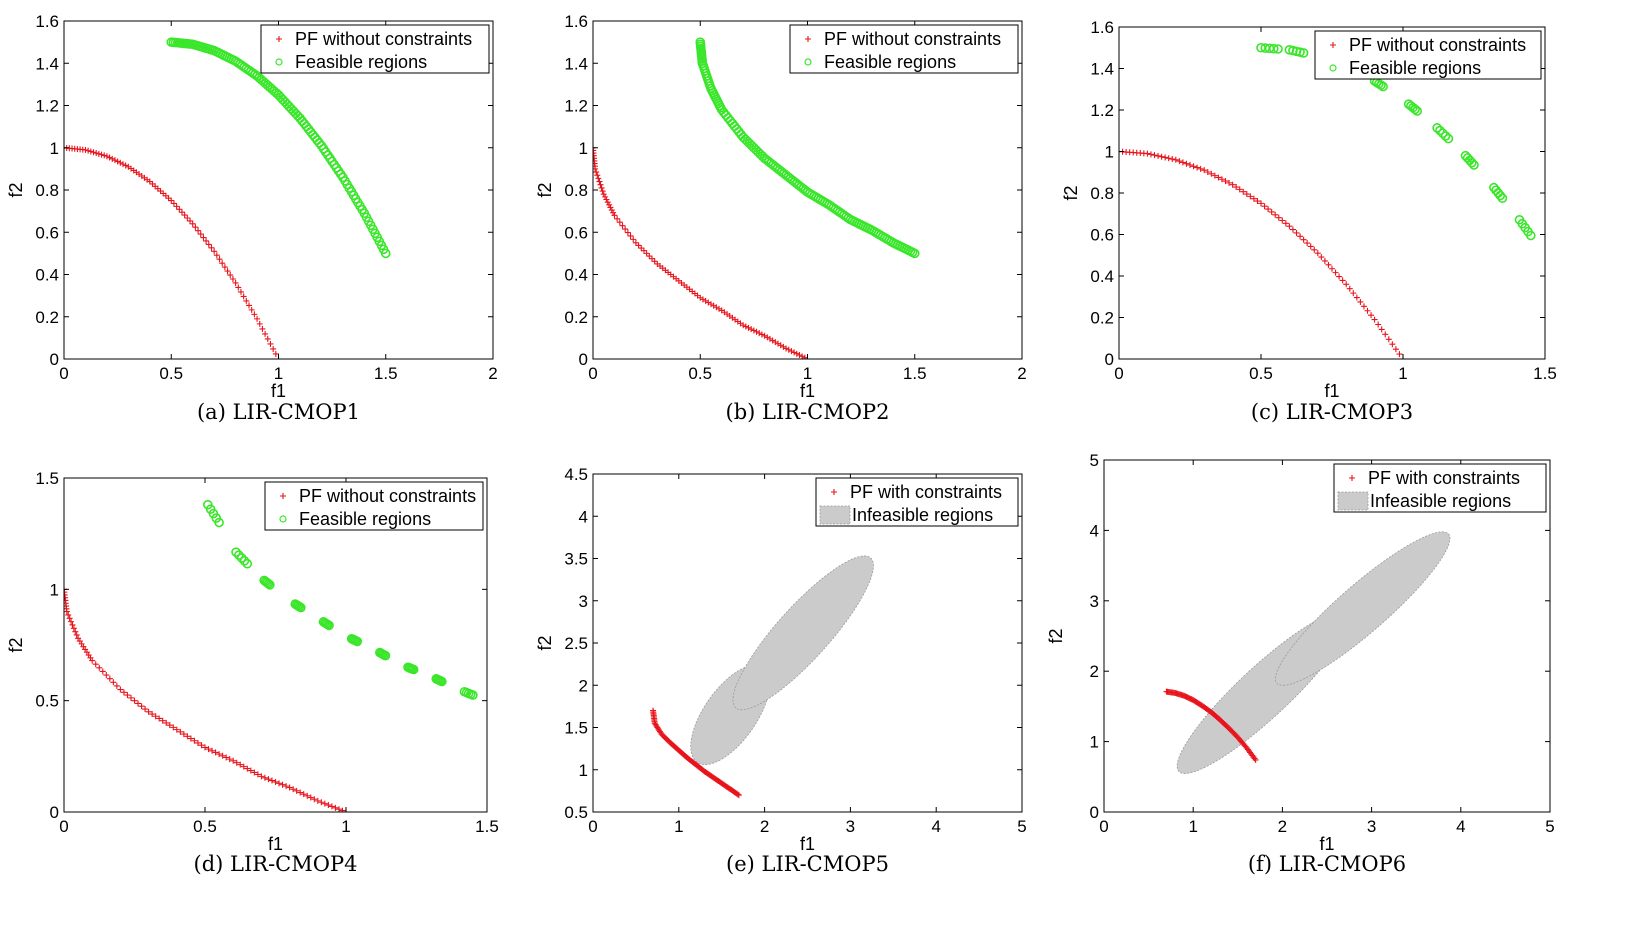 The height and width of the screenshot is (940, 1630). What do you see at coordinates (807, 864) in the screenshot?
I see `caption-lir-cmop5: (e) LIR-CMOP5` at bounding box center [807, 864].